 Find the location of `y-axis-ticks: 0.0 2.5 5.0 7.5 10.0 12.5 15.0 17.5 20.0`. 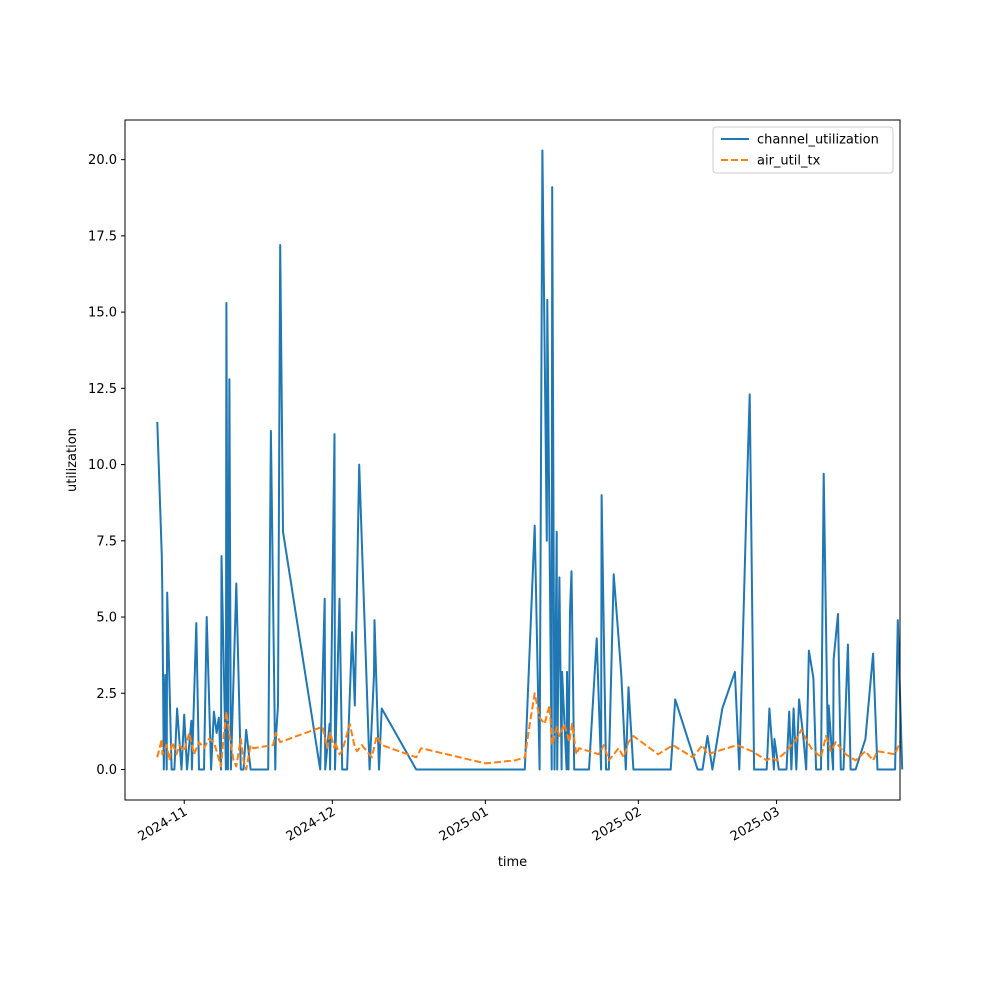

y-axis-ticks: 0.0 2.5 5.0 7.5 10.0 12.5 15.0 17.5 20.0 is located at coordinates (106, 465).